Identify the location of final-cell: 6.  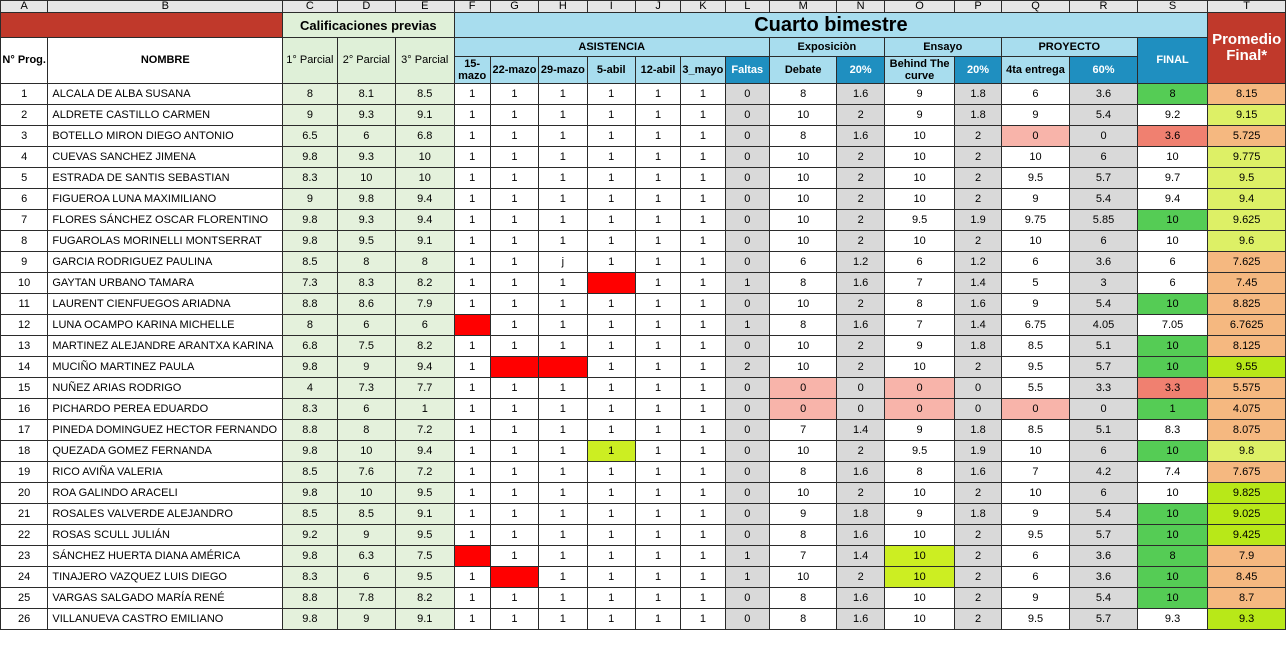
(1172, 262).